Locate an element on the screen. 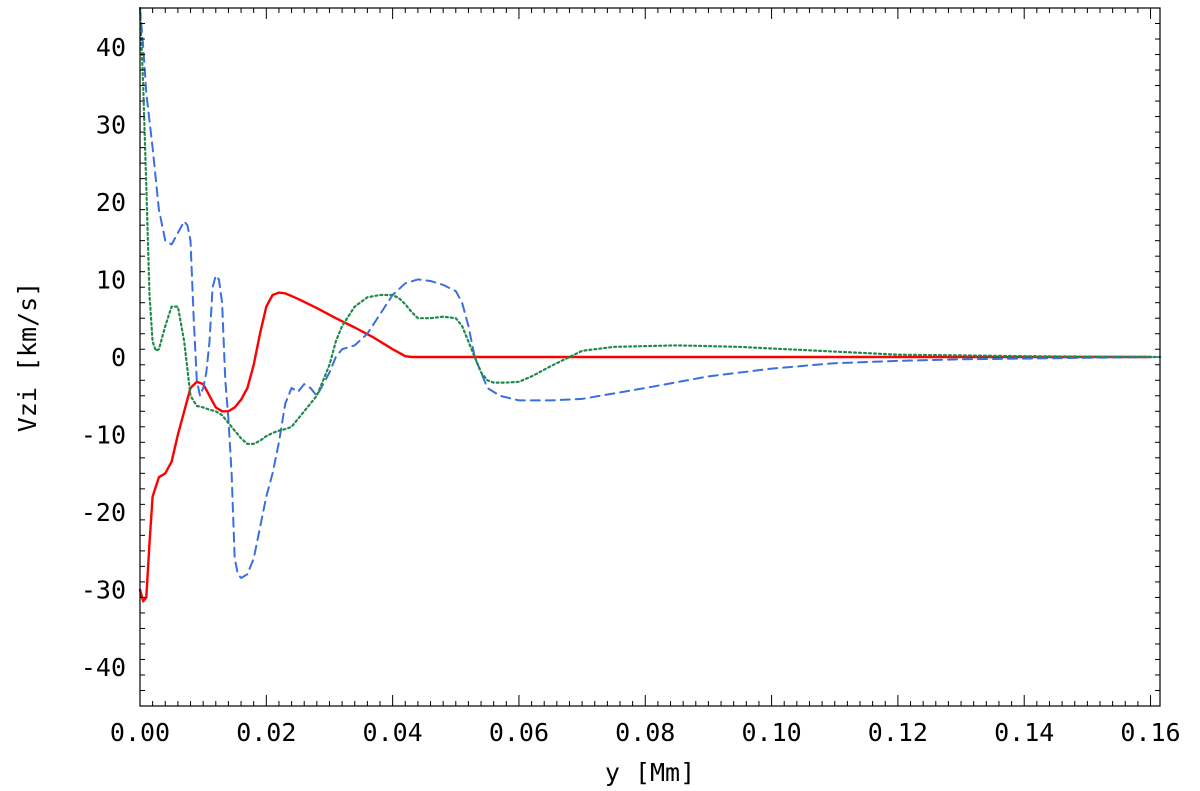  y-tick-label: -20 is located at coordinates (103, 512).